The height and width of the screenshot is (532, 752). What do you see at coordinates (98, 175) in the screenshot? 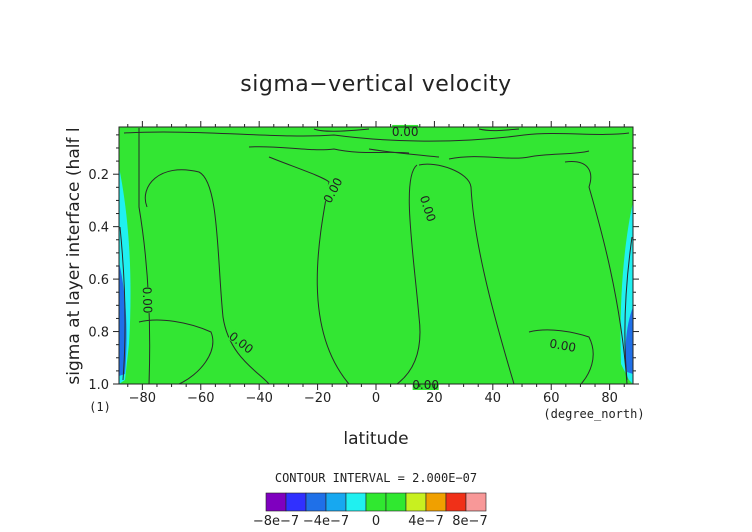
I see `y-tick-label: 0.2` at bounding box center [98, 175].